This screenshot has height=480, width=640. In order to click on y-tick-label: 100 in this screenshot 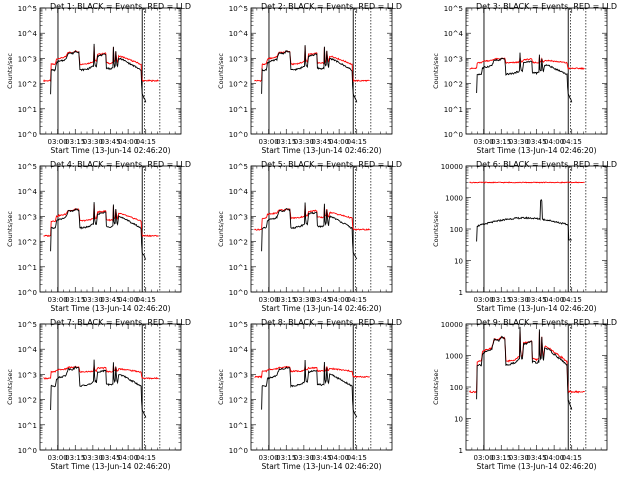, I will do `click(456, 388)`.